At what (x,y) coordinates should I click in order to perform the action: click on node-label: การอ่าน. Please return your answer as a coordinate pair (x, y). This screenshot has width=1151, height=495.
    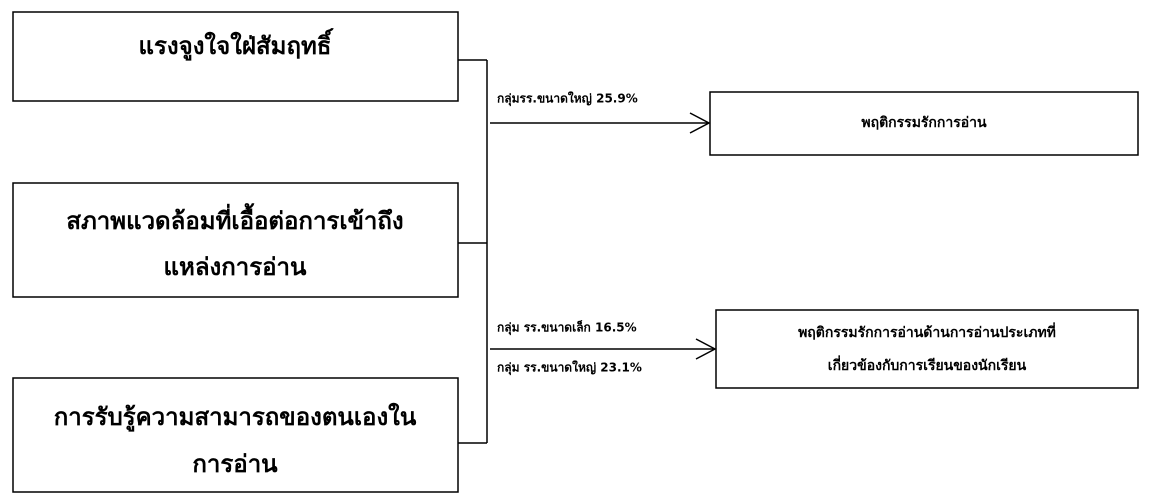
    Looking at the image, I should click on (235, 464).